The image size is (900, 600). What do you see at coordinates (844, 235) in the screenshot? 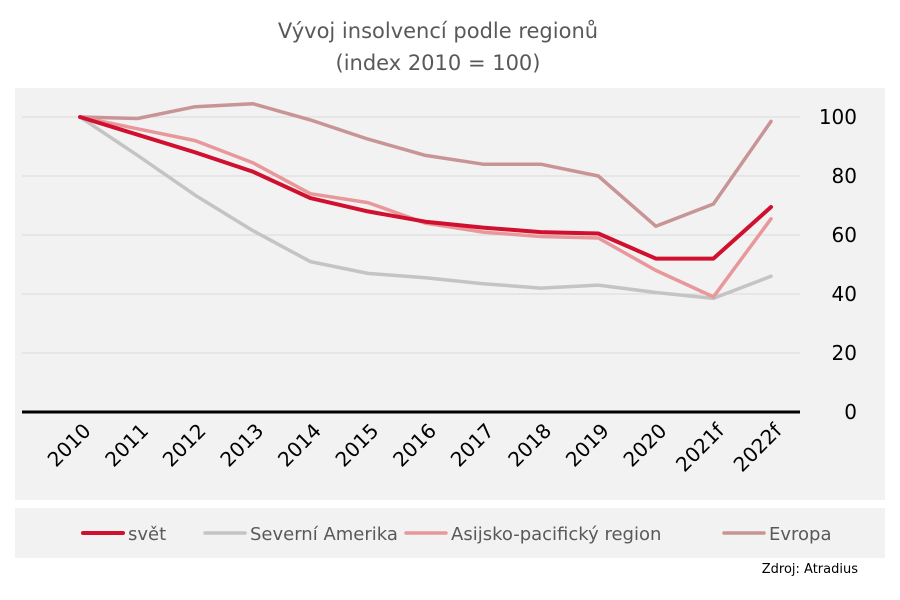
I see `y-tick-label: 60` at bounding box center [844, 235].